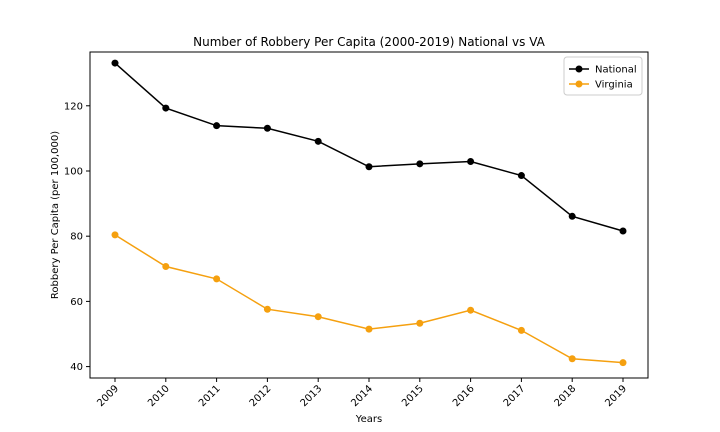 The width and height of the screenshot is (720, 432). What do you see at coordinates (76, 302) in the screenshot?
I see `y-tick-label: 60` at bounding box center [76, 302].